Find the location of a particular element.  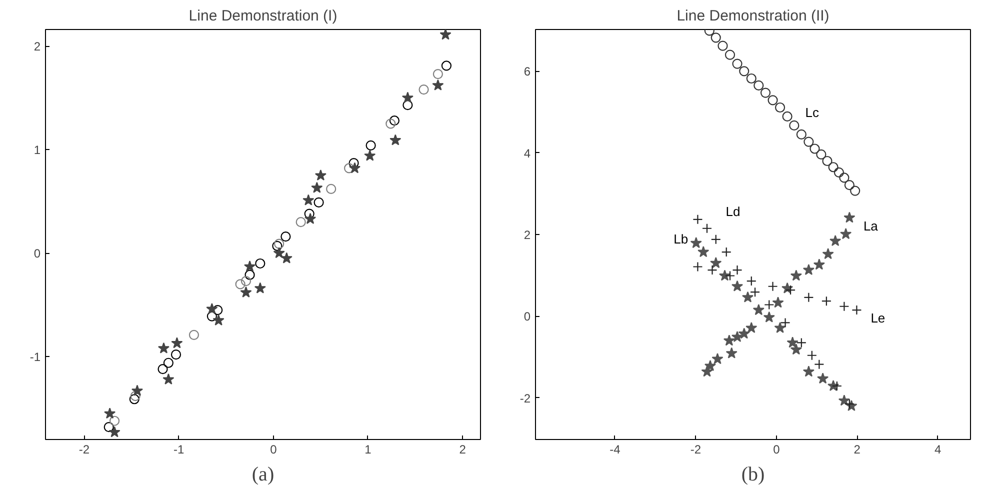

series-label: Ld is located at coordinates (733, 211).